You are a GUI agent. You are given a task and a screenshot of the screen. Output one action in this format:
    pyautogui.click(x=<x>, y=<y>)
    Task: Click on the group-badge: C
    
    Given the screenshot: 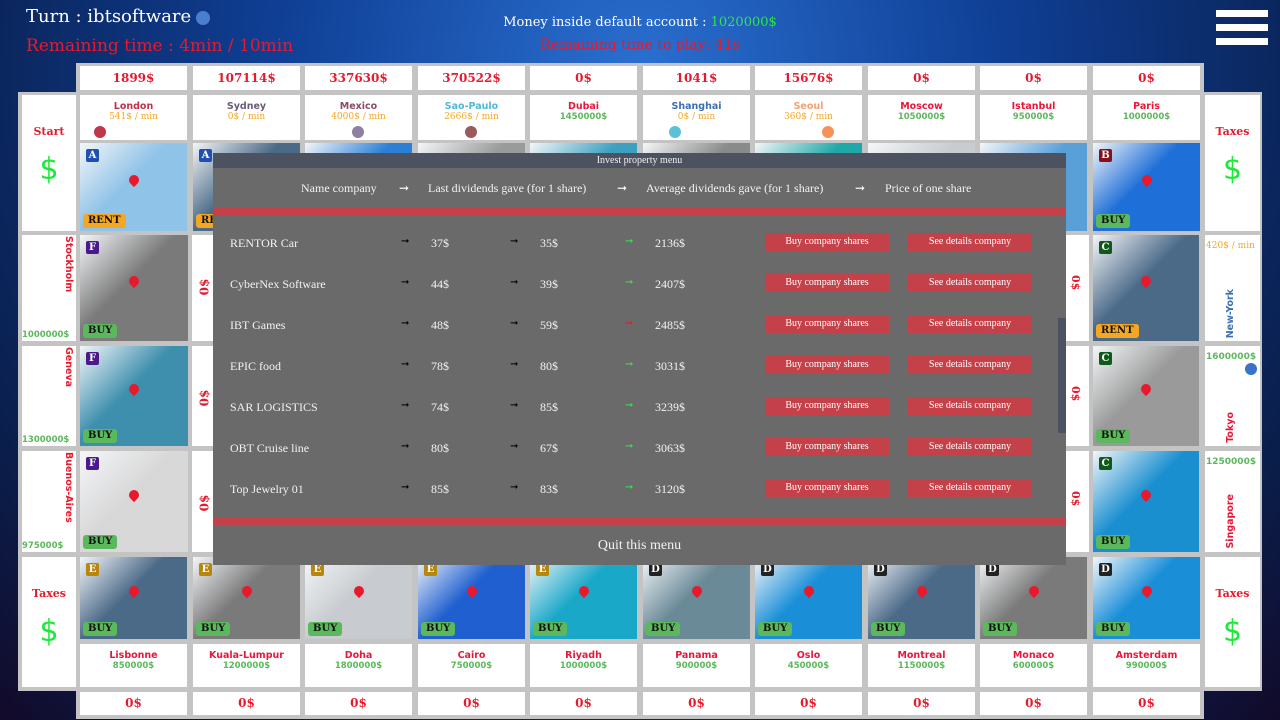 What is the action you would take?
    pyautogui.click(x=1105, y=358)
    